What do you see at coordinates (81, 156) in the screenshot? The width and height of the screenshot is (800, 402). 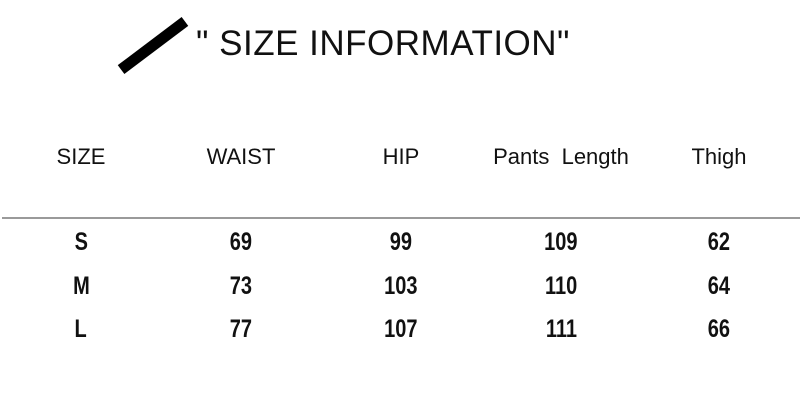 I see `column-header: SIZE` at bounding box center [81, 156].